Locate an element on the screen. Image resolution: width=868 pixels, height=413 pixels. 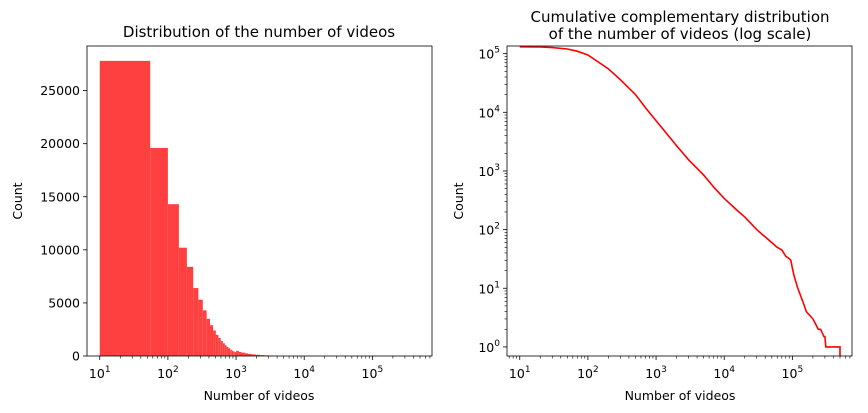
ccdf-x-axis-label: Number of videos is located at coordinates (680, 395).